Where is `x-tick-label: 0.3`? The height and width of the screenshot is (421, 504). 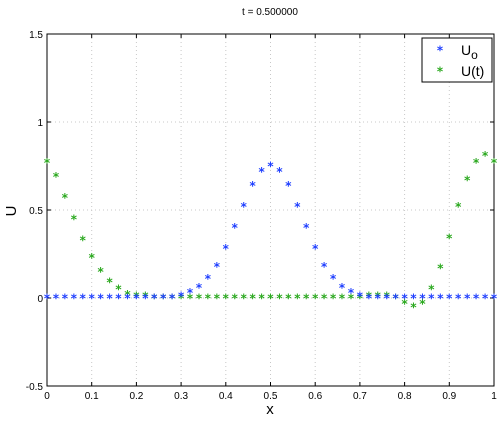 x-tick-label: 0.3 is located at coordinates (181, 396).